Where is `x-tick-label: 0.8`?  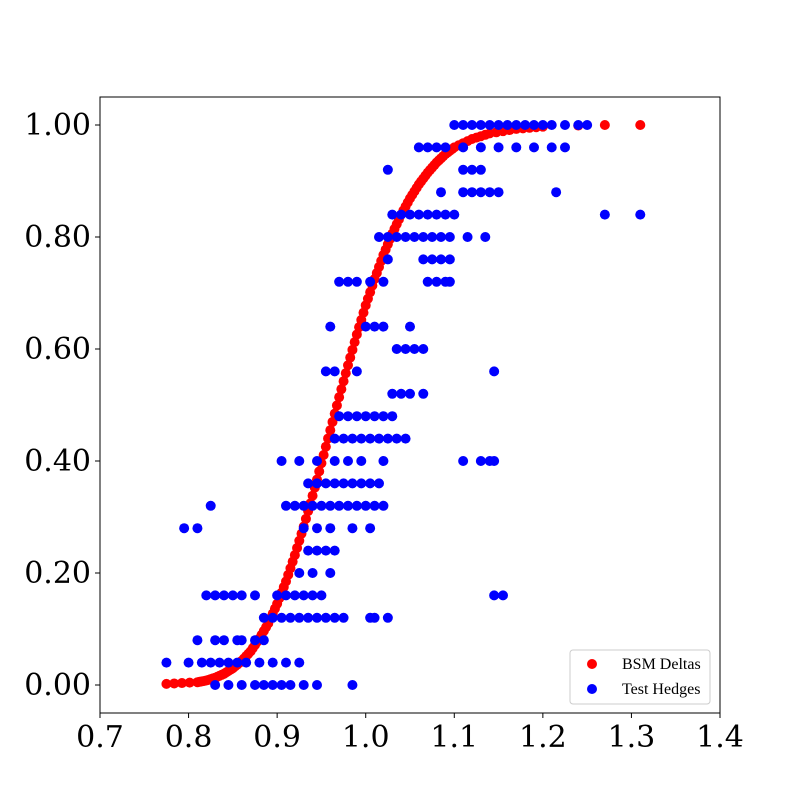
x-tick-label: 0.8 is located at coordinates (189, 737).